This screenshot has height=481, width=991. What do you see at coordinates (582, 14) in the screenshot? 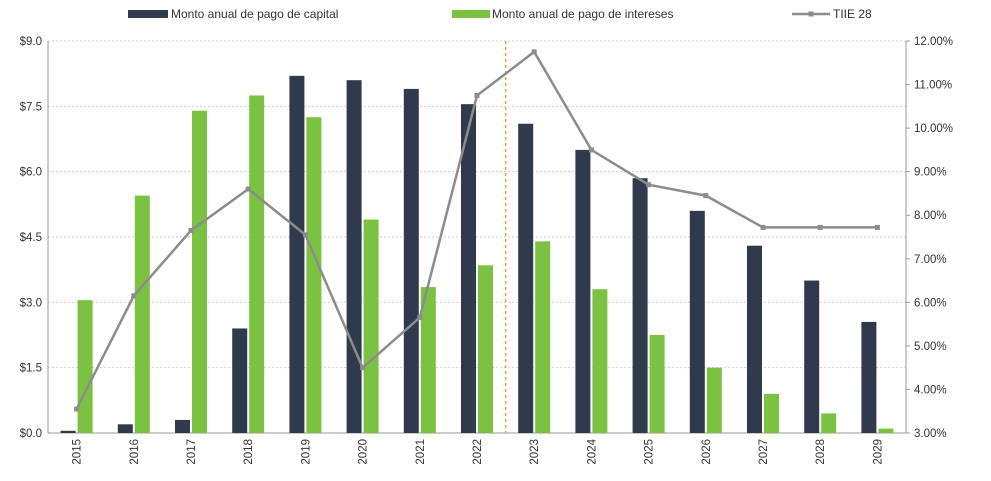
I see `legend-label-intereses: Monto anual de pago de intereses` at bounding box center [582, 14].